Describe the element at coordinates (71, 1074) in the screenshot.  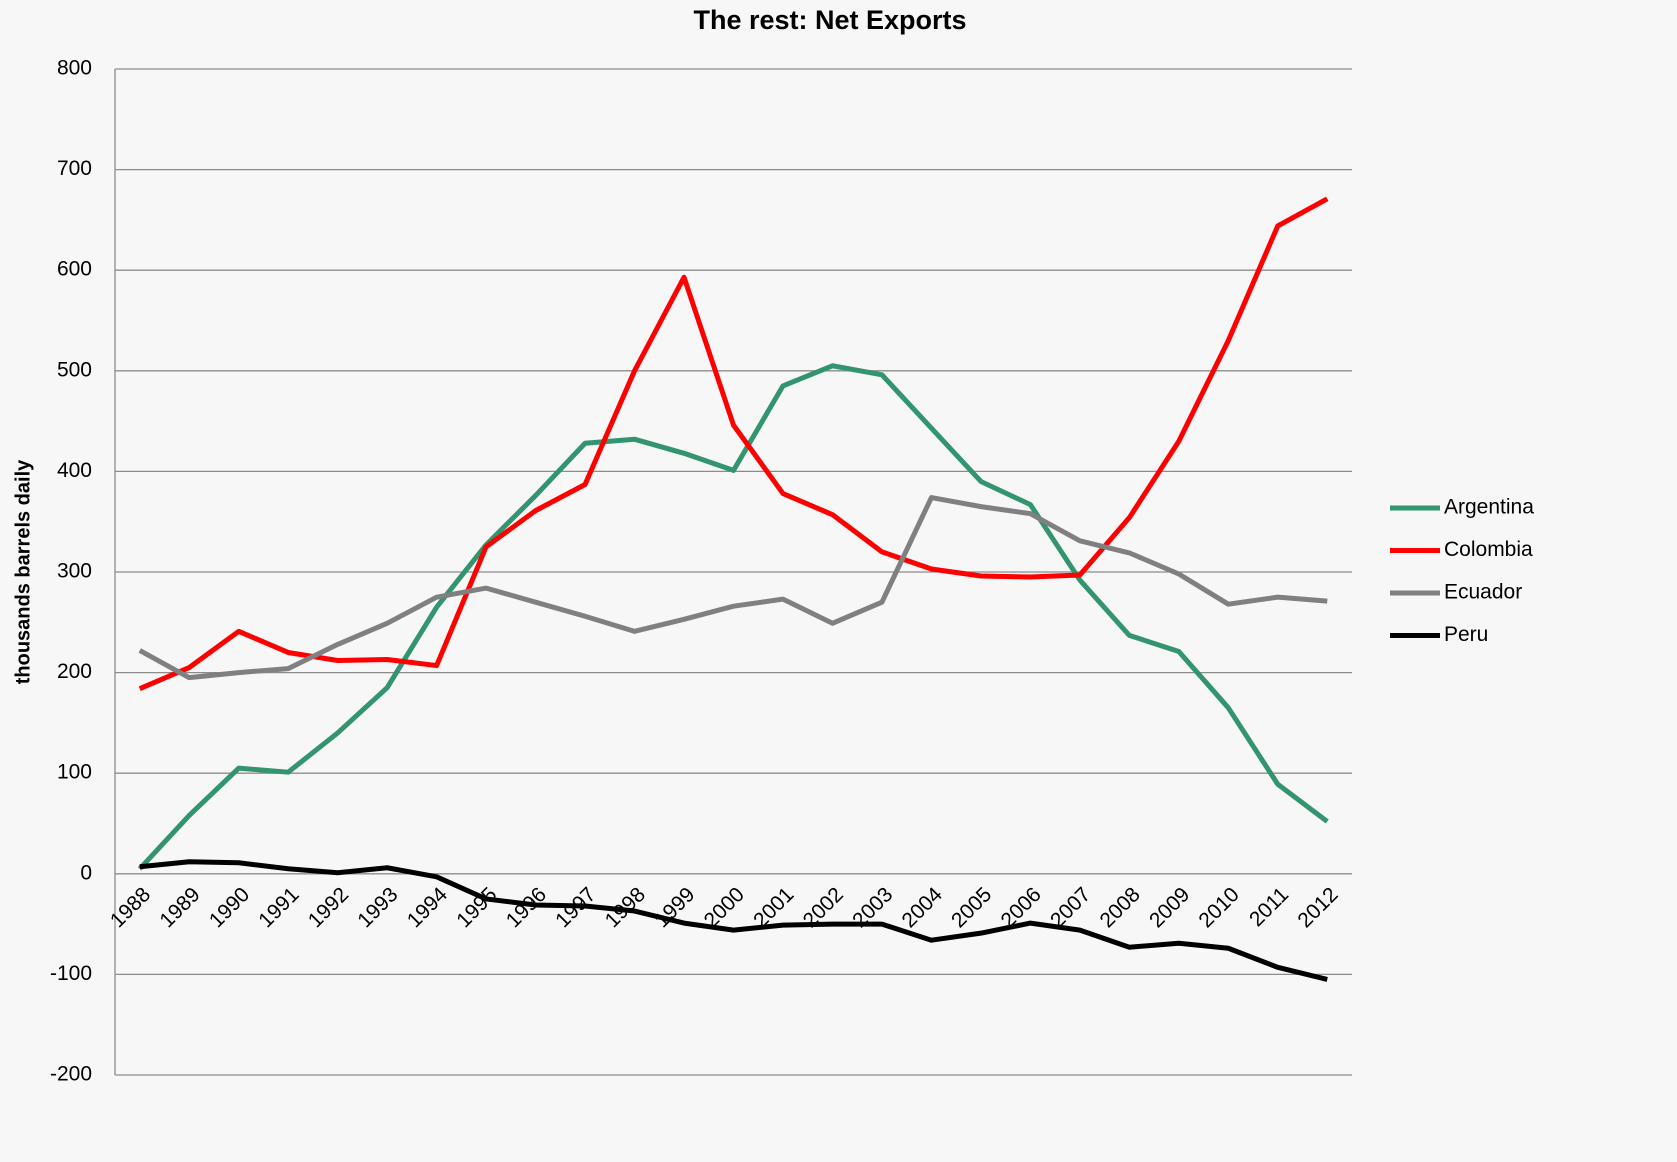
I see `y-tick-label: -200` at that location.